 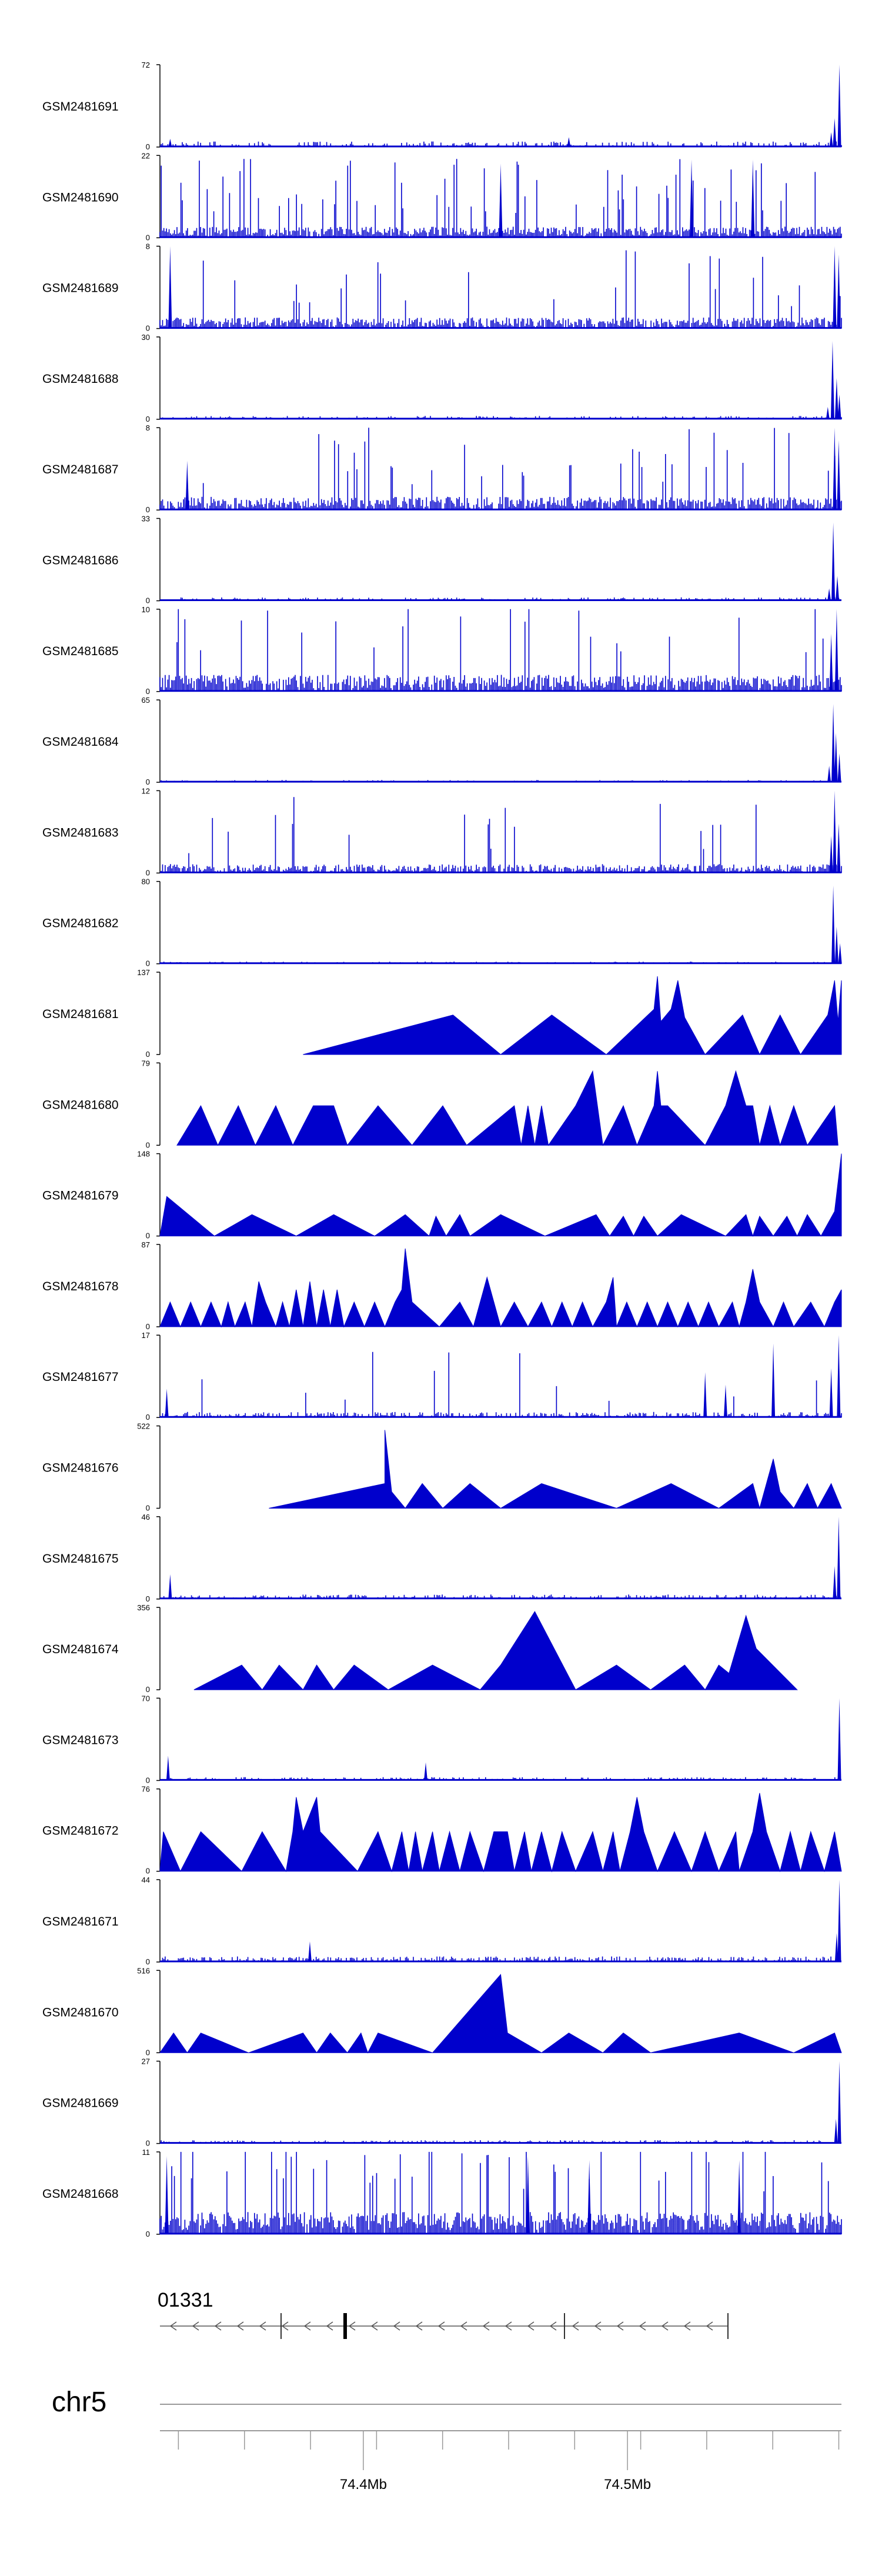 What do you see at coordinates (420, 1648) in the screenshot?
I see `track-GSM2481674: GSM2481674 356 0` at bounding box center [420, 1648].